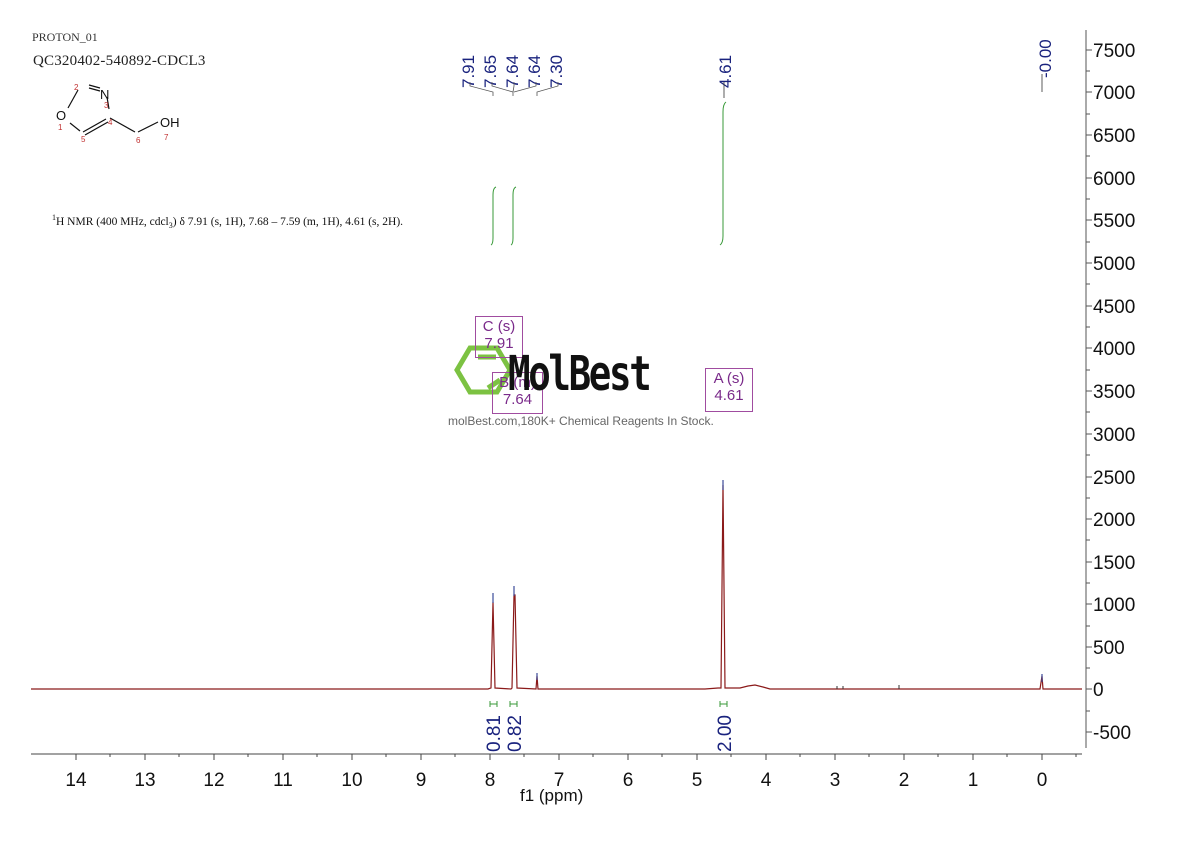 The width and height of the screenshot is (1190, 841). I want to click on chemical-structure: N O OH 2 3 1 4 5 6 7, so click(118, 114).